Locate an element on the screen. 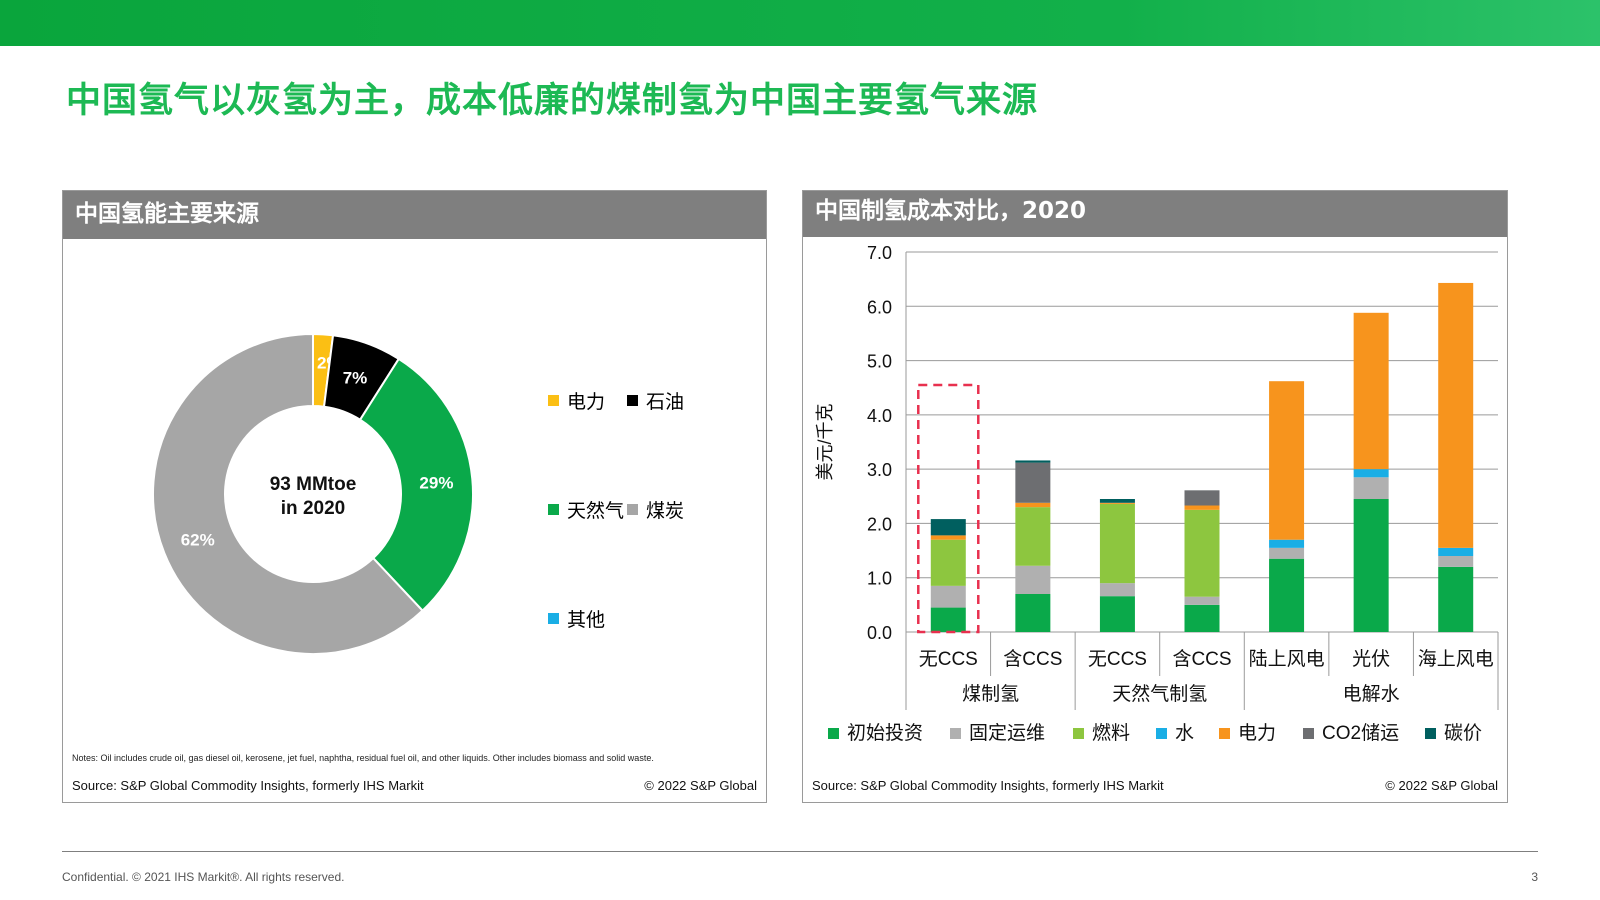 The image size is (1600, 900). legend-label-0: 初始投资 is located at coordinates (885, 733).